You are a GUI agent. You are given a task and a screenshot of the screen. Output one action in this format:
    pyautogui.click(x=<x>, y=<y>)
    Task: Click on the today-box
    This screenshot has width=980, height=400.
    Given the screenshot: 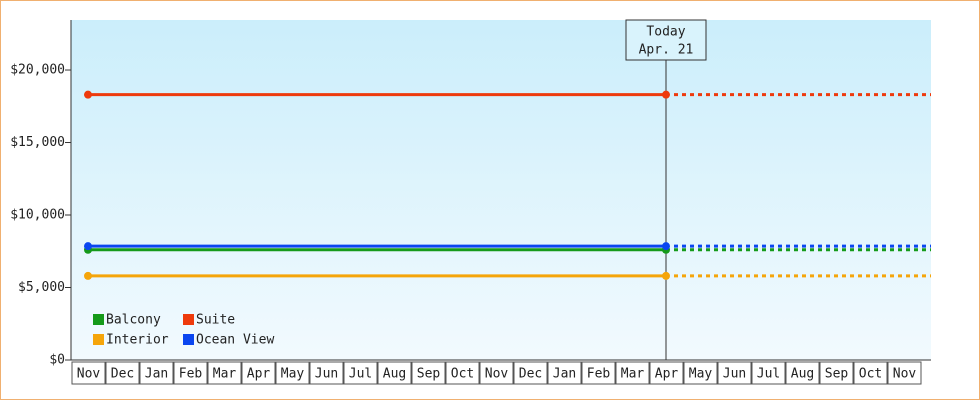 What is the action you would take?
    pyautogui.click(x=666, y=40)
    